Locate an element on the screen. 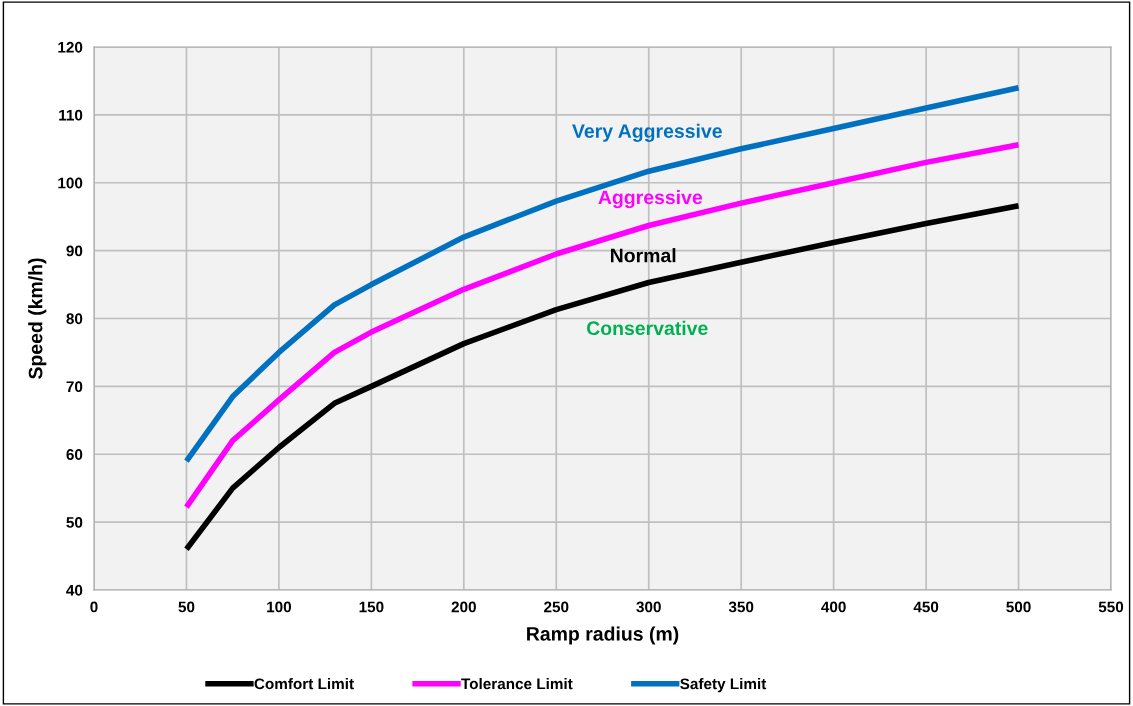 Image resolution: width=1133 pixels, height=706 pixels. y-tick-label: 80 is located at coordinates (74, 319).